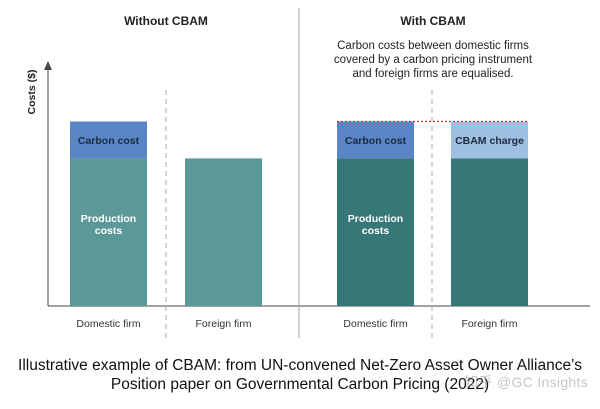 The image size is (600, 409). Describe the element at coordinates (108, 324) in the screenshot. I see `category-label-1-1: Domestic firm` at that location.